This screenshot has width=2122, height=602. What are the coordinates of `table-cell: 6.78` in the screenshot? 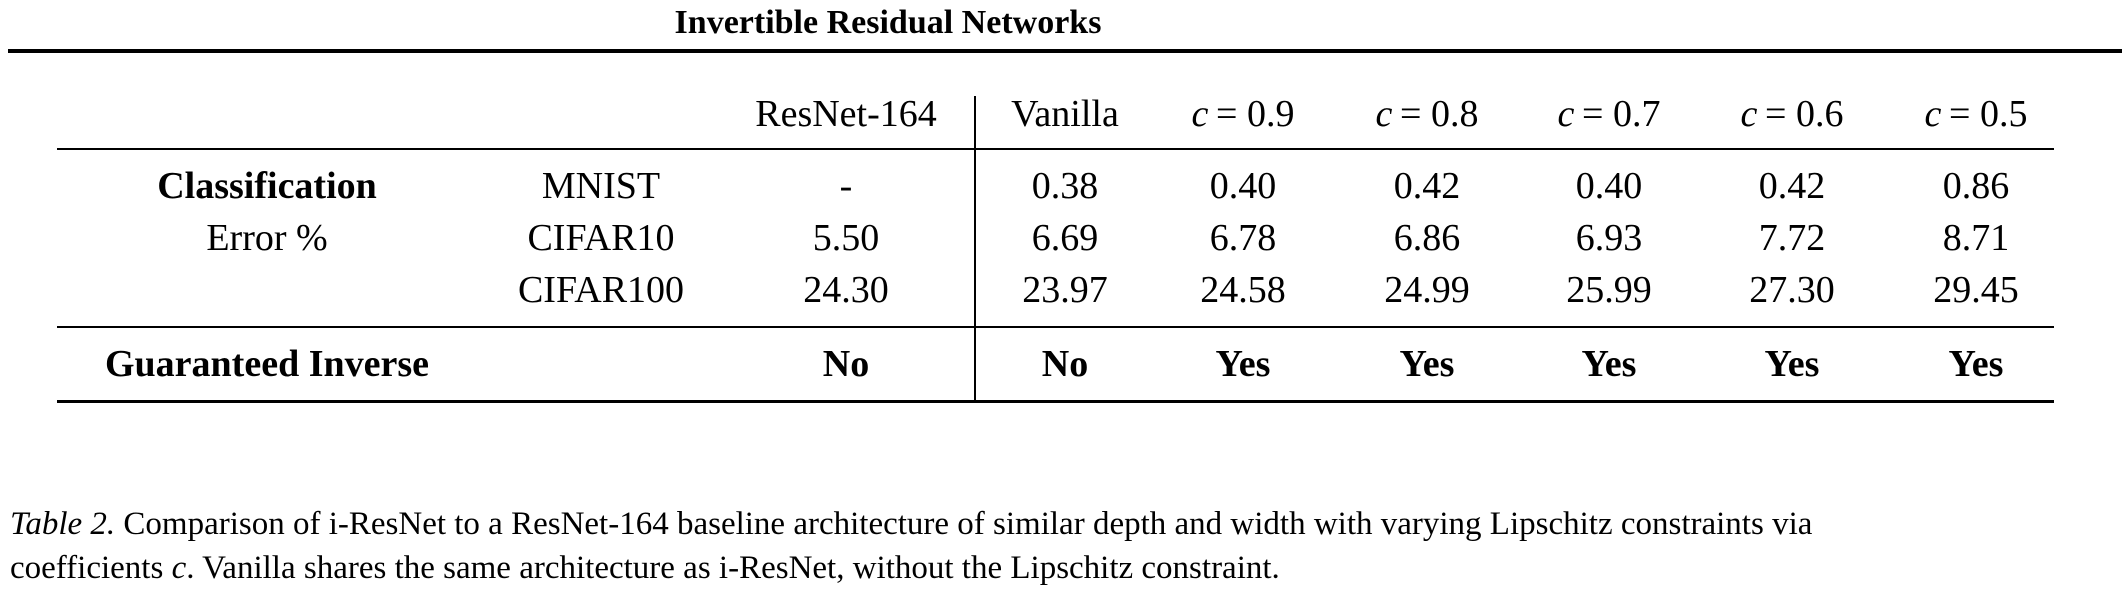 It's located at (1243, 238).